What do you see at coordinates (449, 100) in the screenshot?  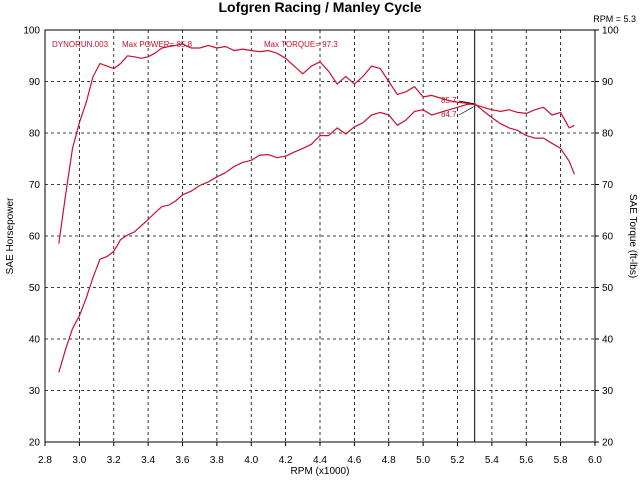 I see `cursor-power-value: 85.7` at bounding box center [449, 100].